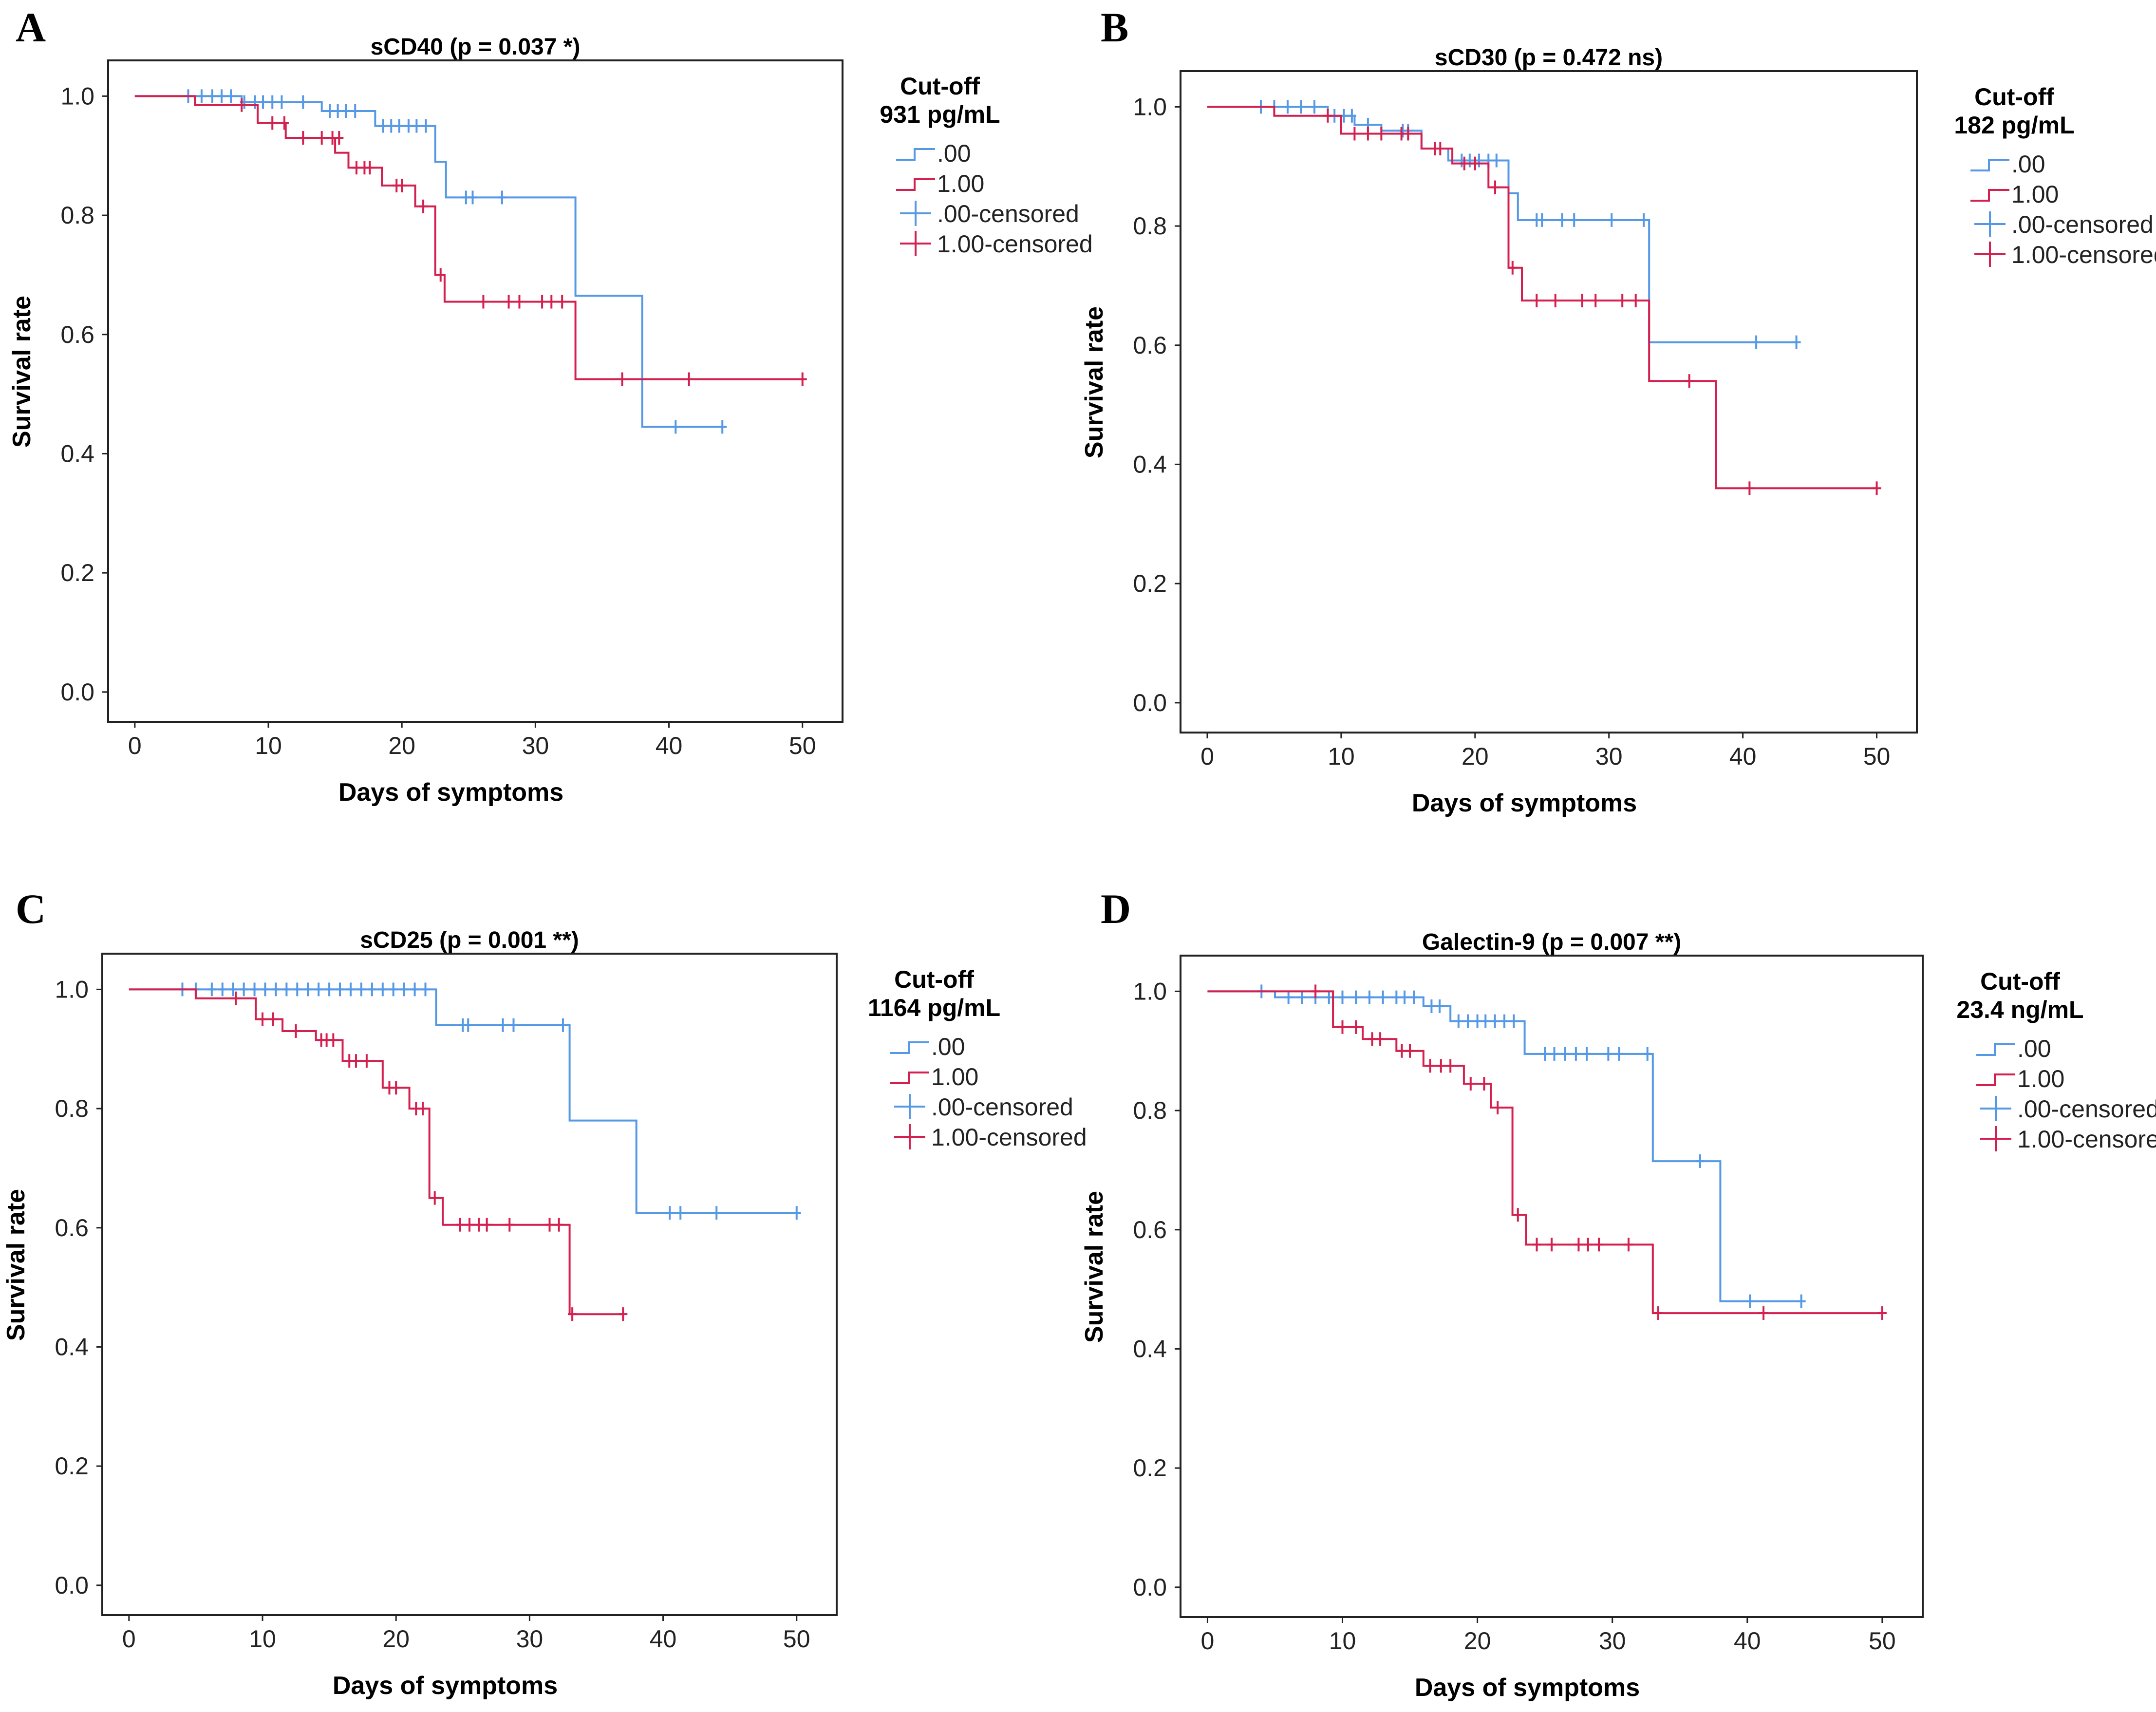 This screenshot has height=1712, width=2156. I want to click on y-tick-label: 1.0, so click(1150, 106).